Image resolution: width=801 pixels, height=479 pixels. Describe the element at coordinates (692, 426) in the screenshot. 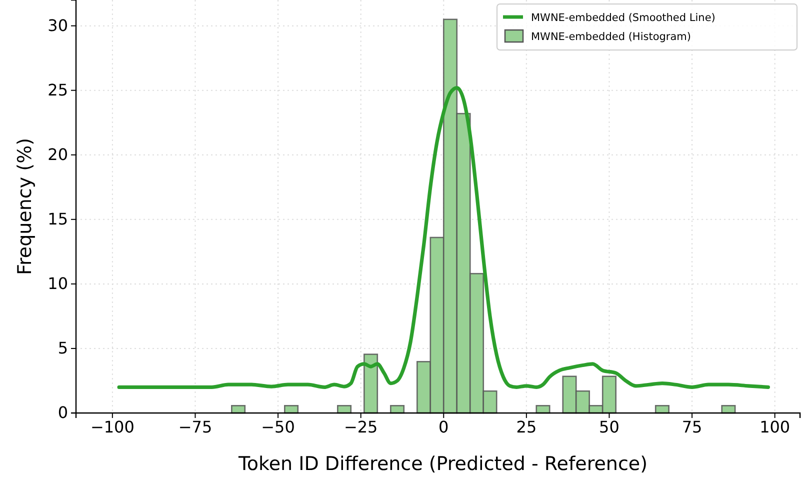

I see `x-tick-label: 75` at that location.